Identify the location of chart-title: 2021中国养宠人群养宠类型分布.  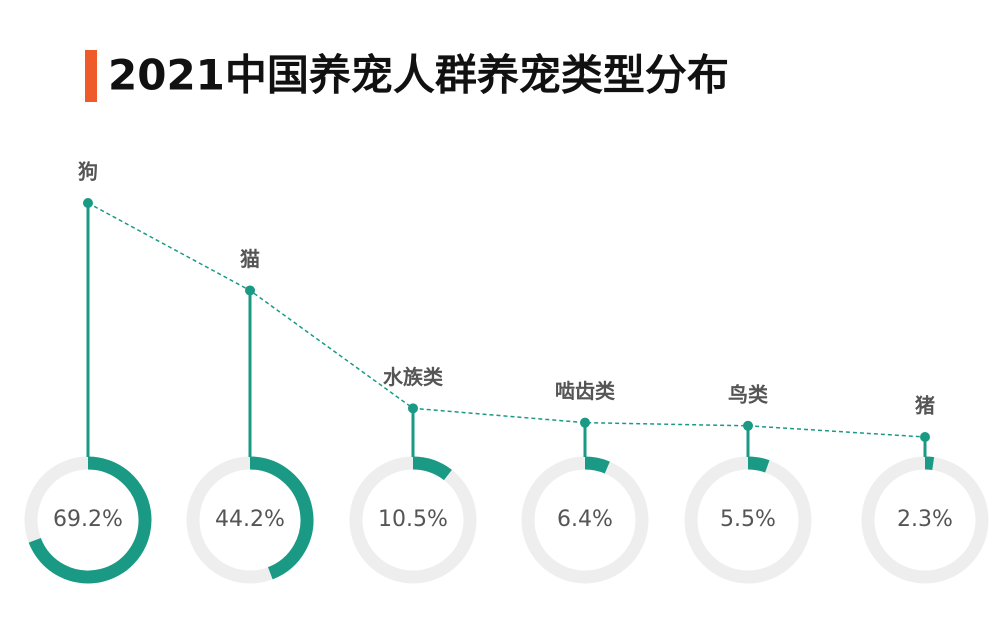
(418, 75).